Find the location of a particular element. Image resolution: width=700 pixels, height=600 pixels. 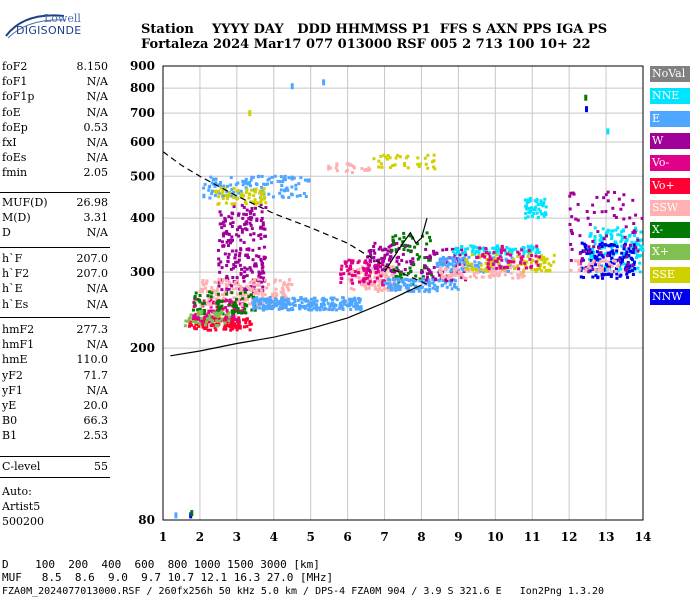

y-tick-label: 600 is located at coordinates (142, 142).